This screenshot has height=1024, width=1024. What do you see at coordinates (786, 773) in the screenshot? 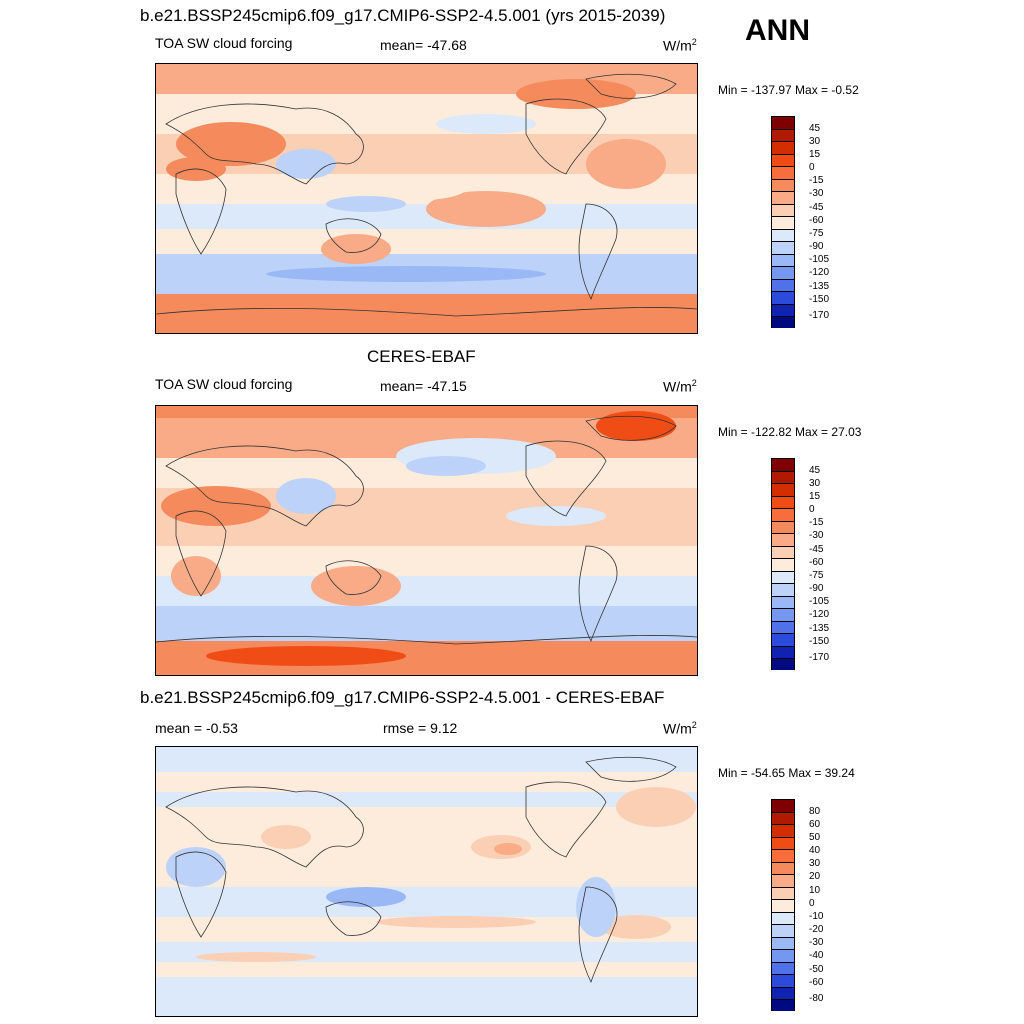
I see `minmax-label: Min = -54.65 Max = 39.24` at bounding box center [786, 773].